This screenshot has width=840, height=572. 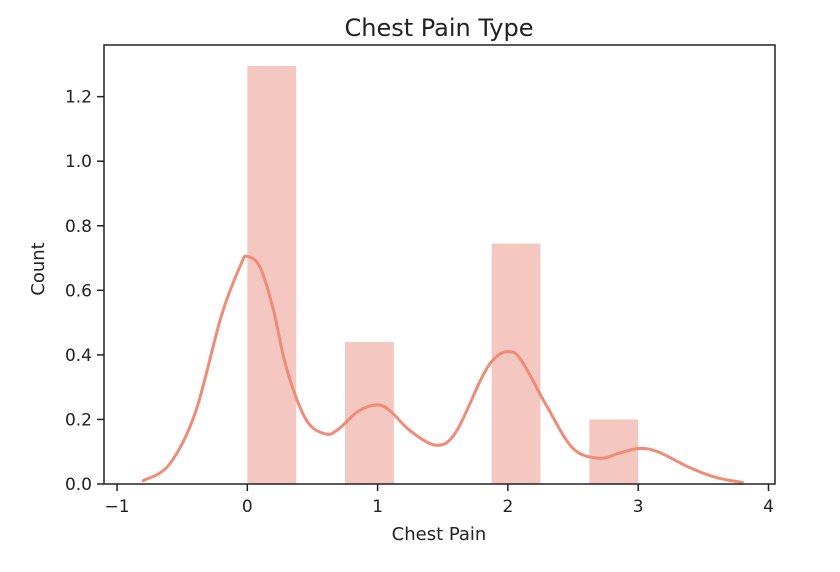 I want to click on y-axis-label: Count, so click(x=38, y=268).